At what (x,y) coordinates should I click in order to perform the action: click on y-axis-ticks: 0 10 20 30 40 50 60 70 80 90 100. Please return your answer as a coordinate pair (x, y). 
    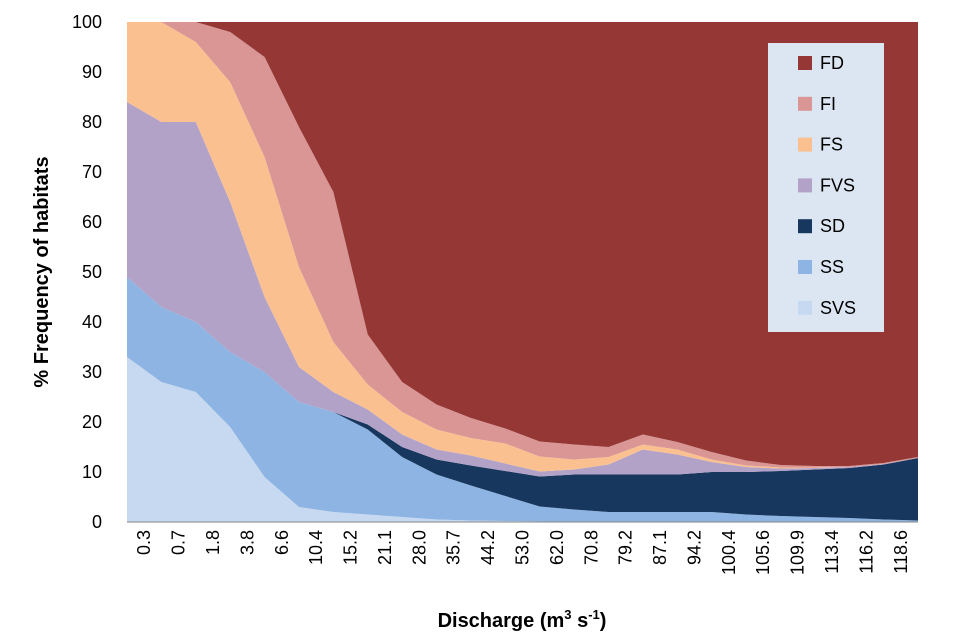
    Looking at the image, I should click on (87, 272).